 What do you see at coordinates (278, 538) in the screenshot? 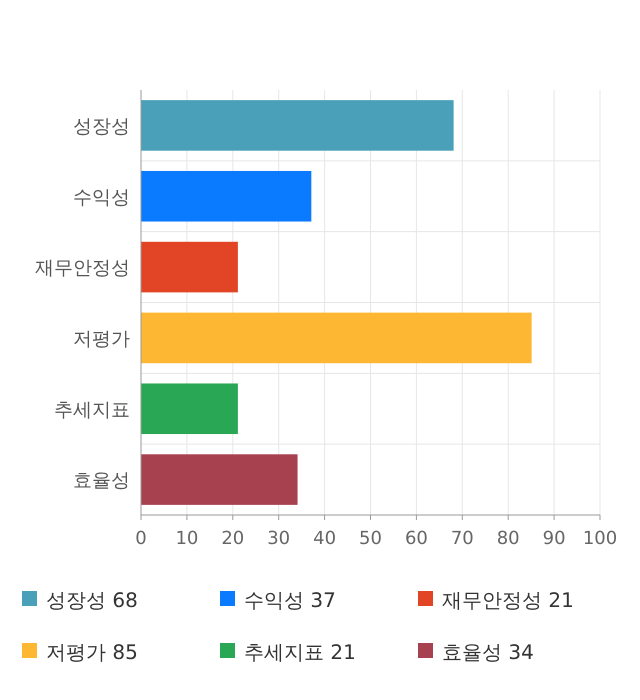
I see `x-tick-label: 30` at bounding box center [278, 538].